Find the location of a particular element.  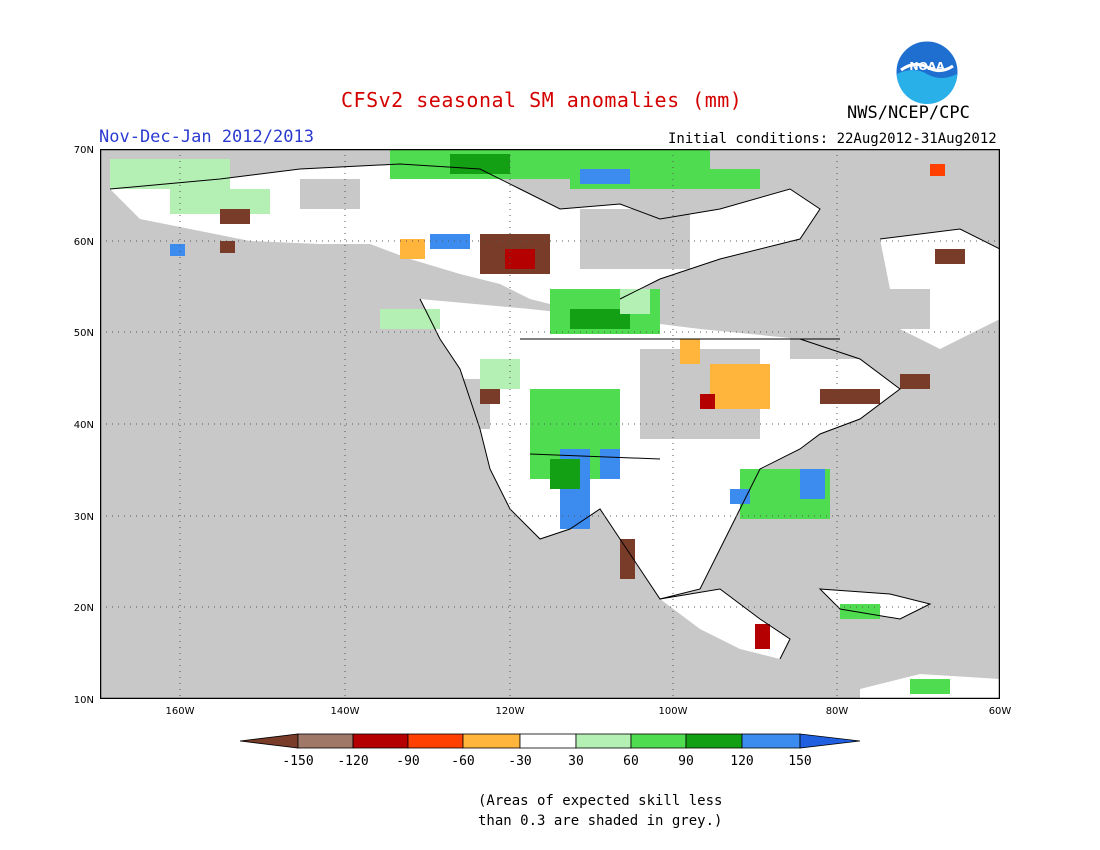

lat-axis: 70N 60N 50N 40N 30N 20N 10N is located at coordinates (84, 425).